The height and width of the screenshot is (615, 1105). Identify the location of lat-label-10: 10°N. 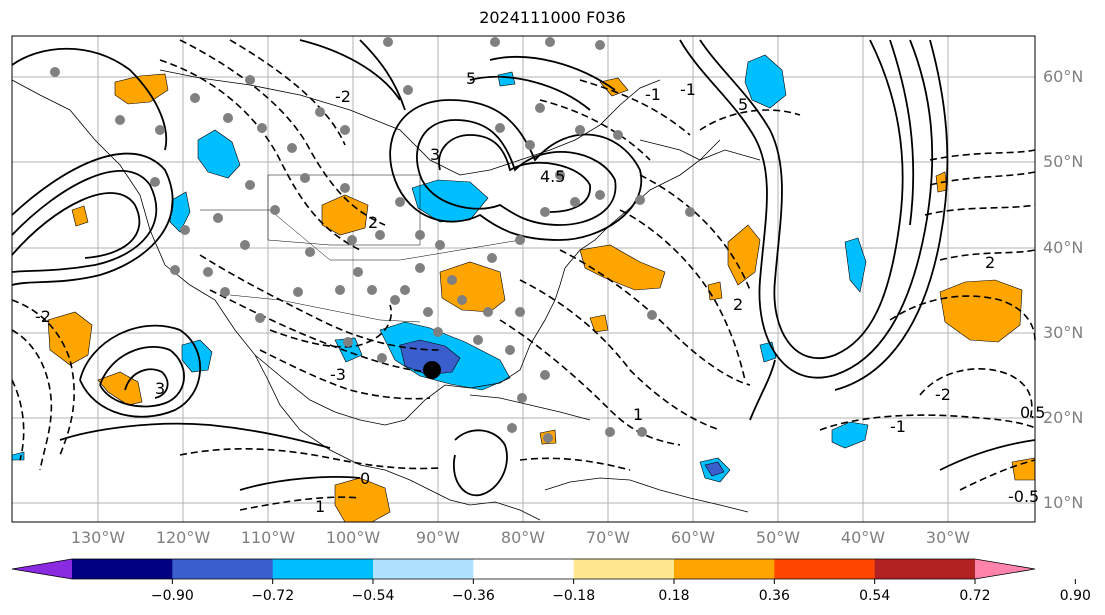
(1063, 502).